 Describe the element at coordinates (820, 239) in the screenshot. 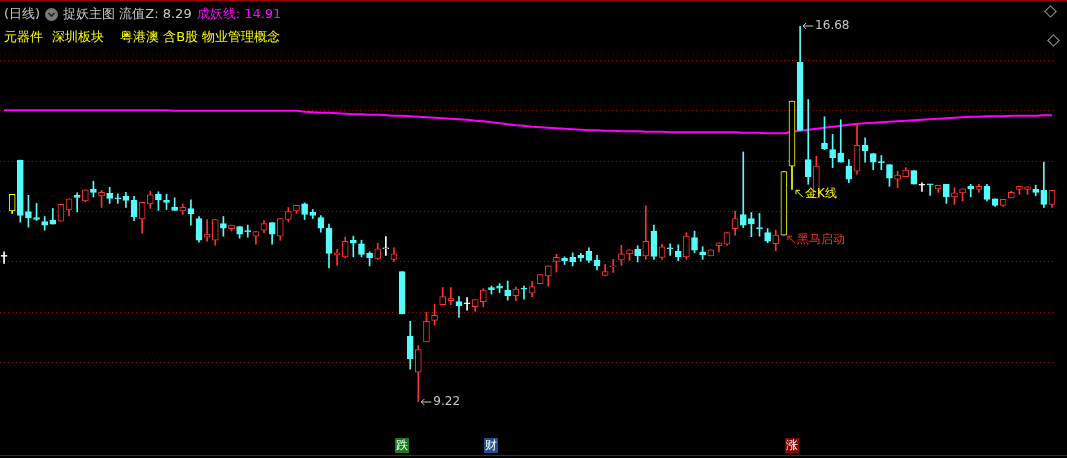

I see `annotation: 黑马启动` at that location.